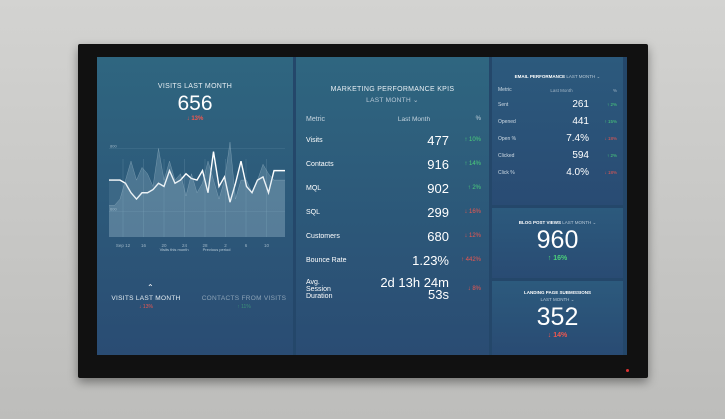  Describe the element at coordinates (392, 212) in the screenshot. I see `table-row: SQL 299 ↓ 16%` at that location.